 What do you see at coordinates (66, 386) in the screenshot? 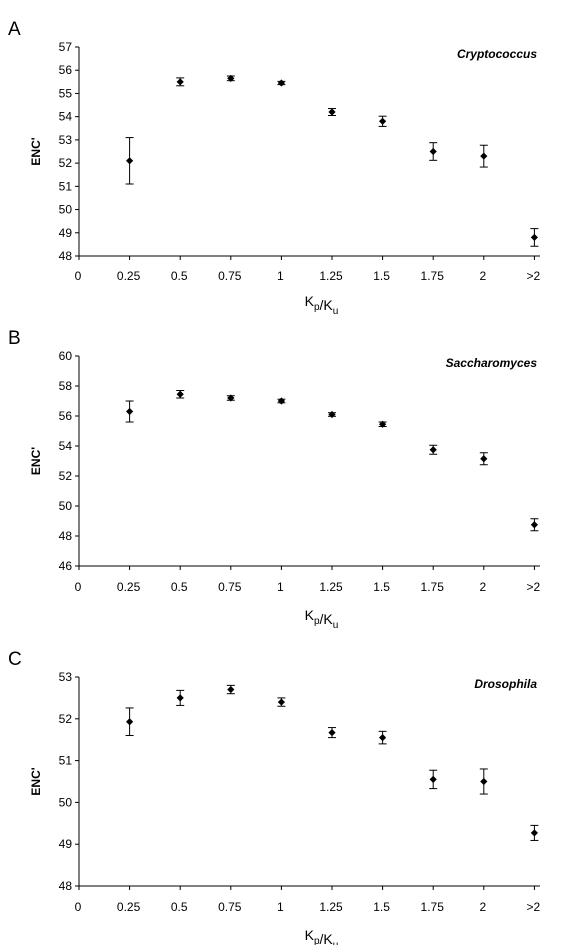
I see `y-tick-label: 58` at bounding box center [66, 386].